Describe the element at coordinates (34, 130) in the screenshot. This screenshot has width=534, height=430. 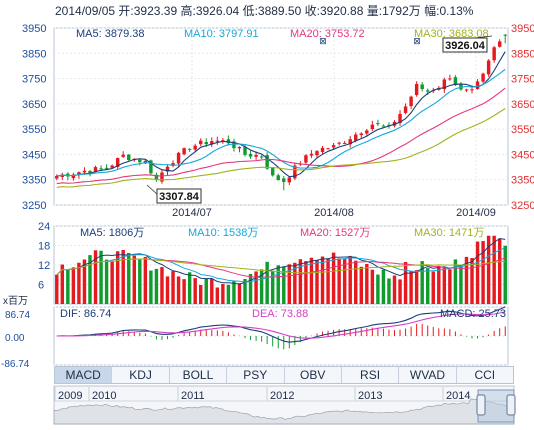
I see `price-y-tick-left: 3550` at that location.